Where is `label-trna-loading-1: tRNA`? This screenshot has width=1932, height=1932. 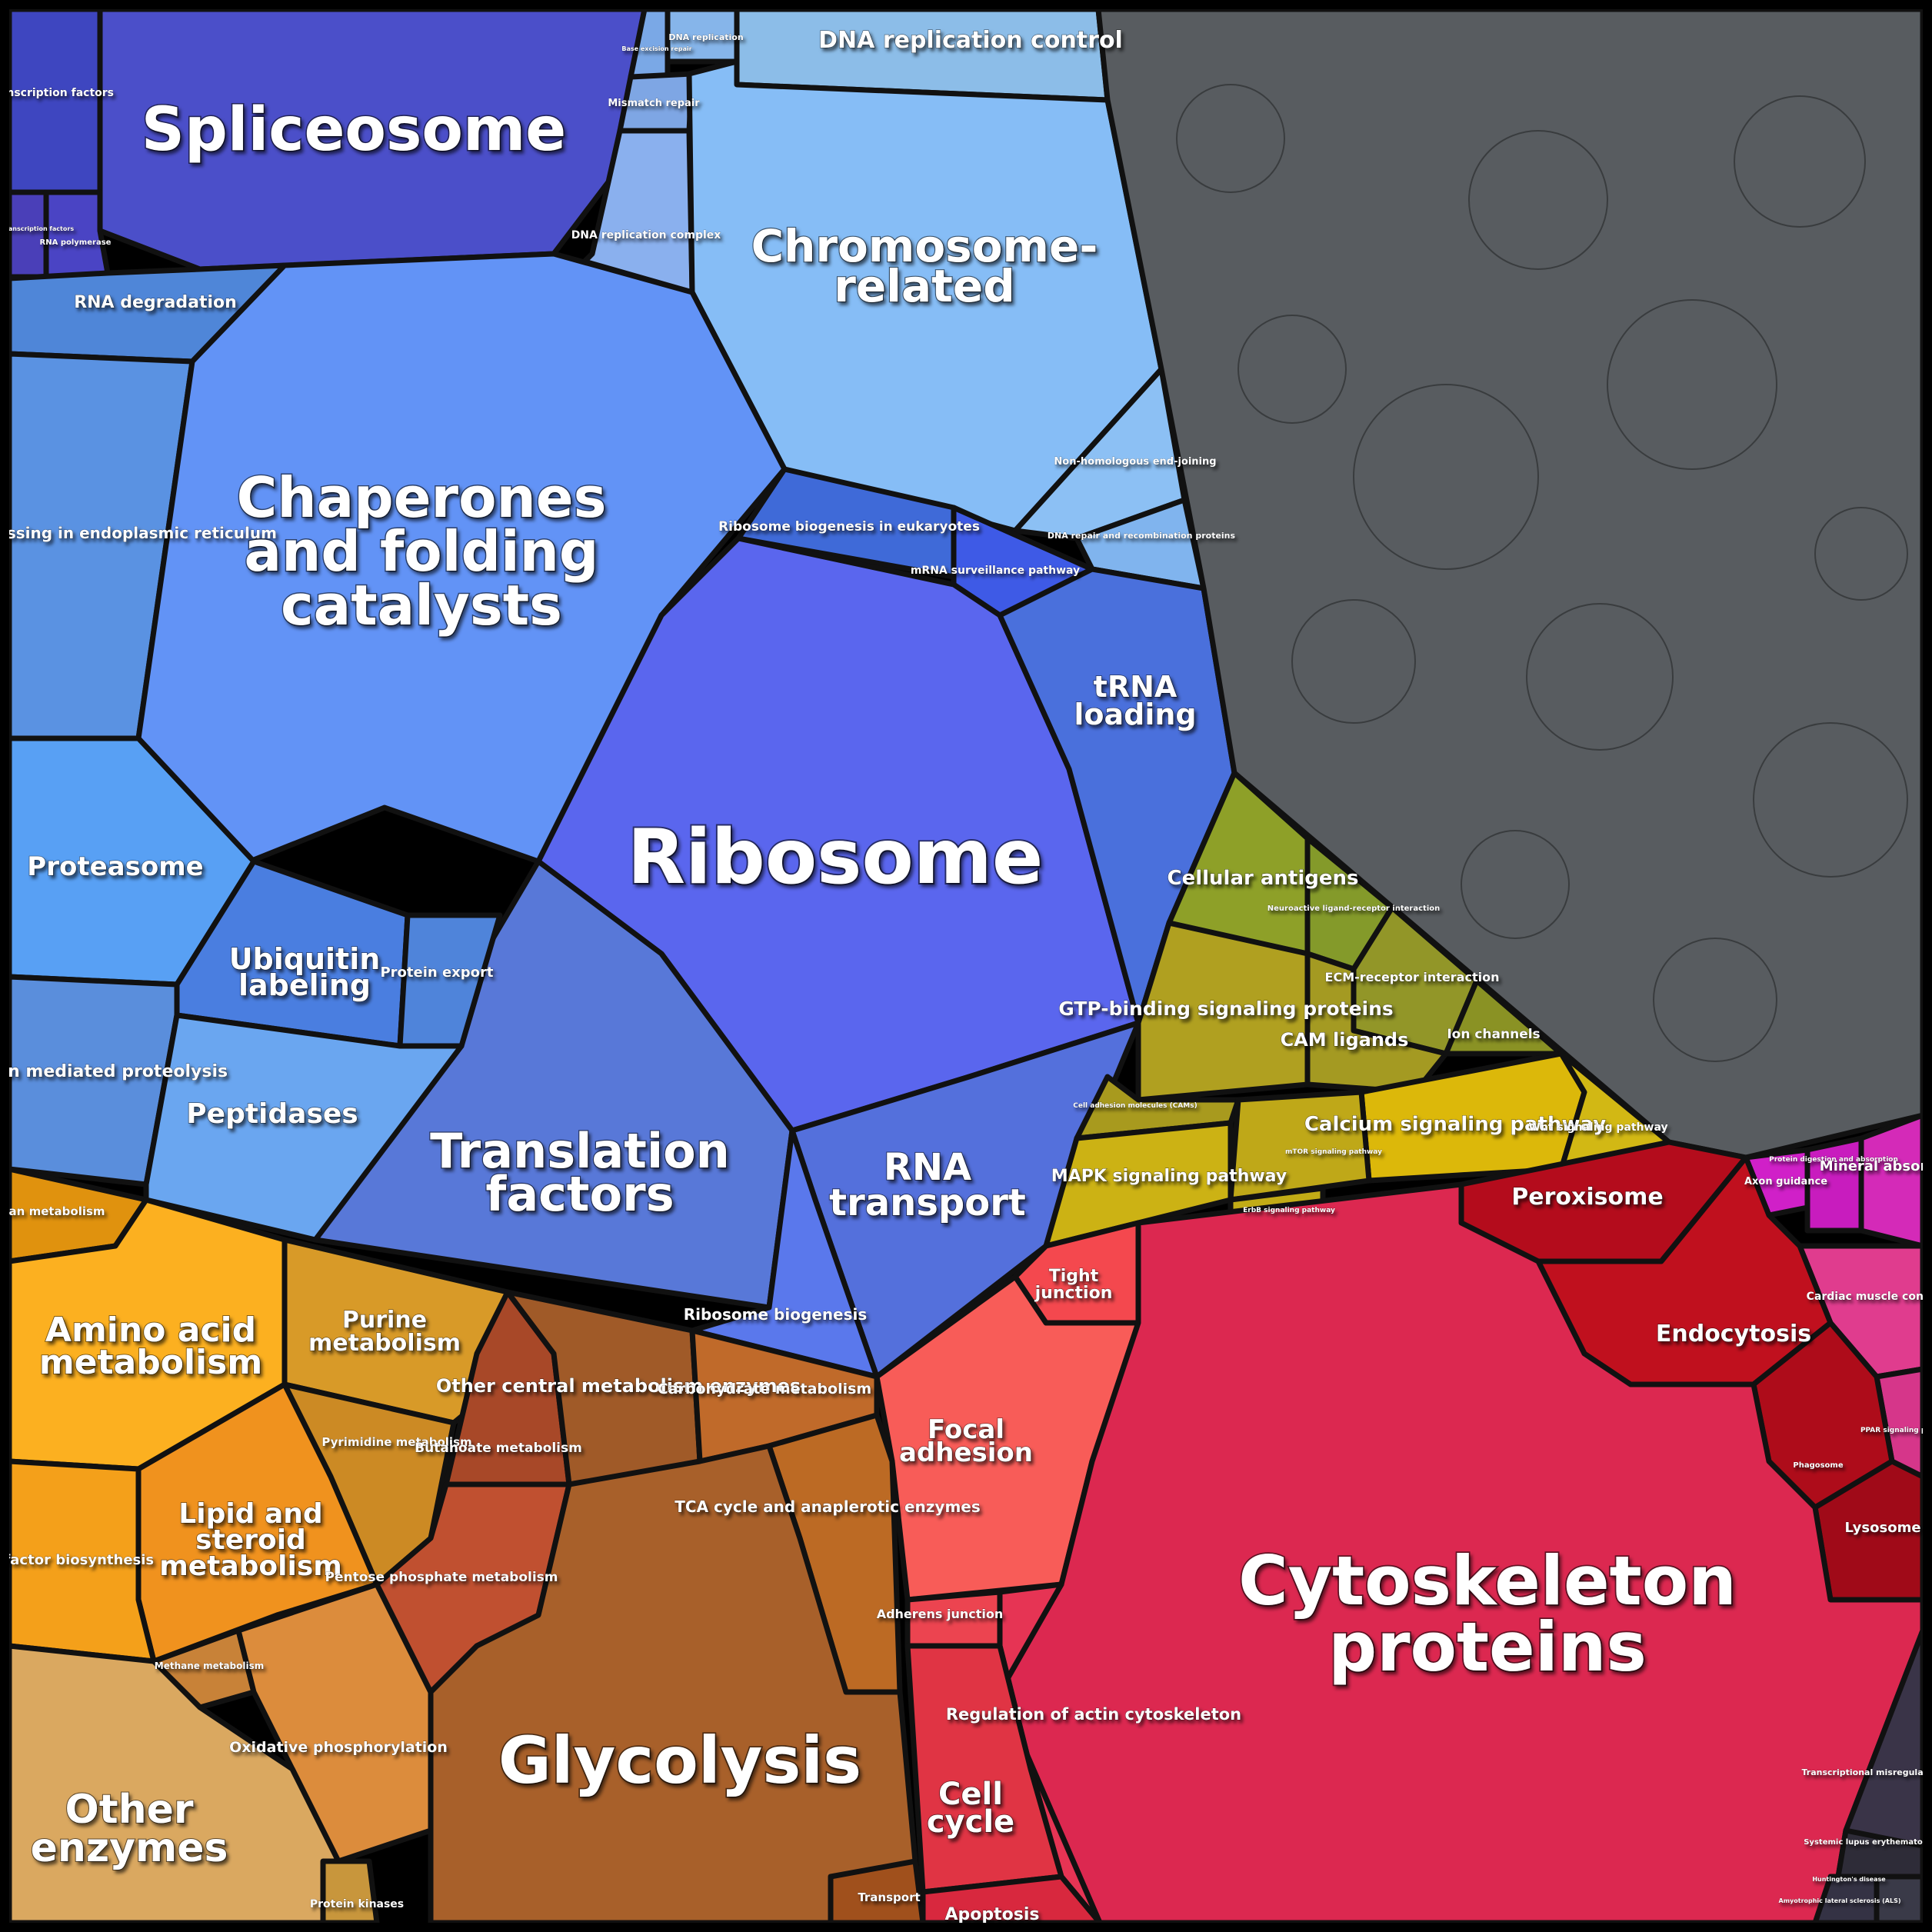 label-trna-loading-1: tRNA is located at coordinates (1136, 687).